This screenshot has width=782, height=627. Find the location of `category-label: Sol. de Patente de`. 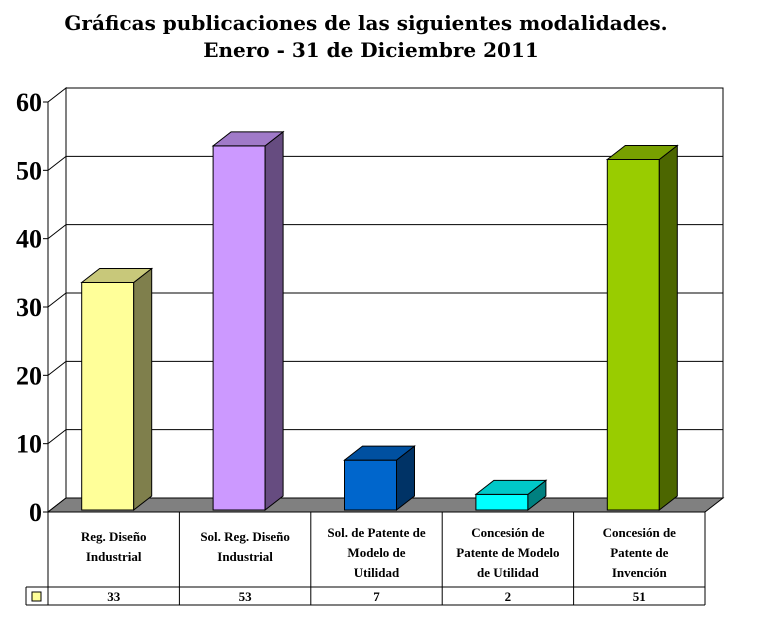

category-label: Sol. de Patente de is located at coordinates (376, 532).